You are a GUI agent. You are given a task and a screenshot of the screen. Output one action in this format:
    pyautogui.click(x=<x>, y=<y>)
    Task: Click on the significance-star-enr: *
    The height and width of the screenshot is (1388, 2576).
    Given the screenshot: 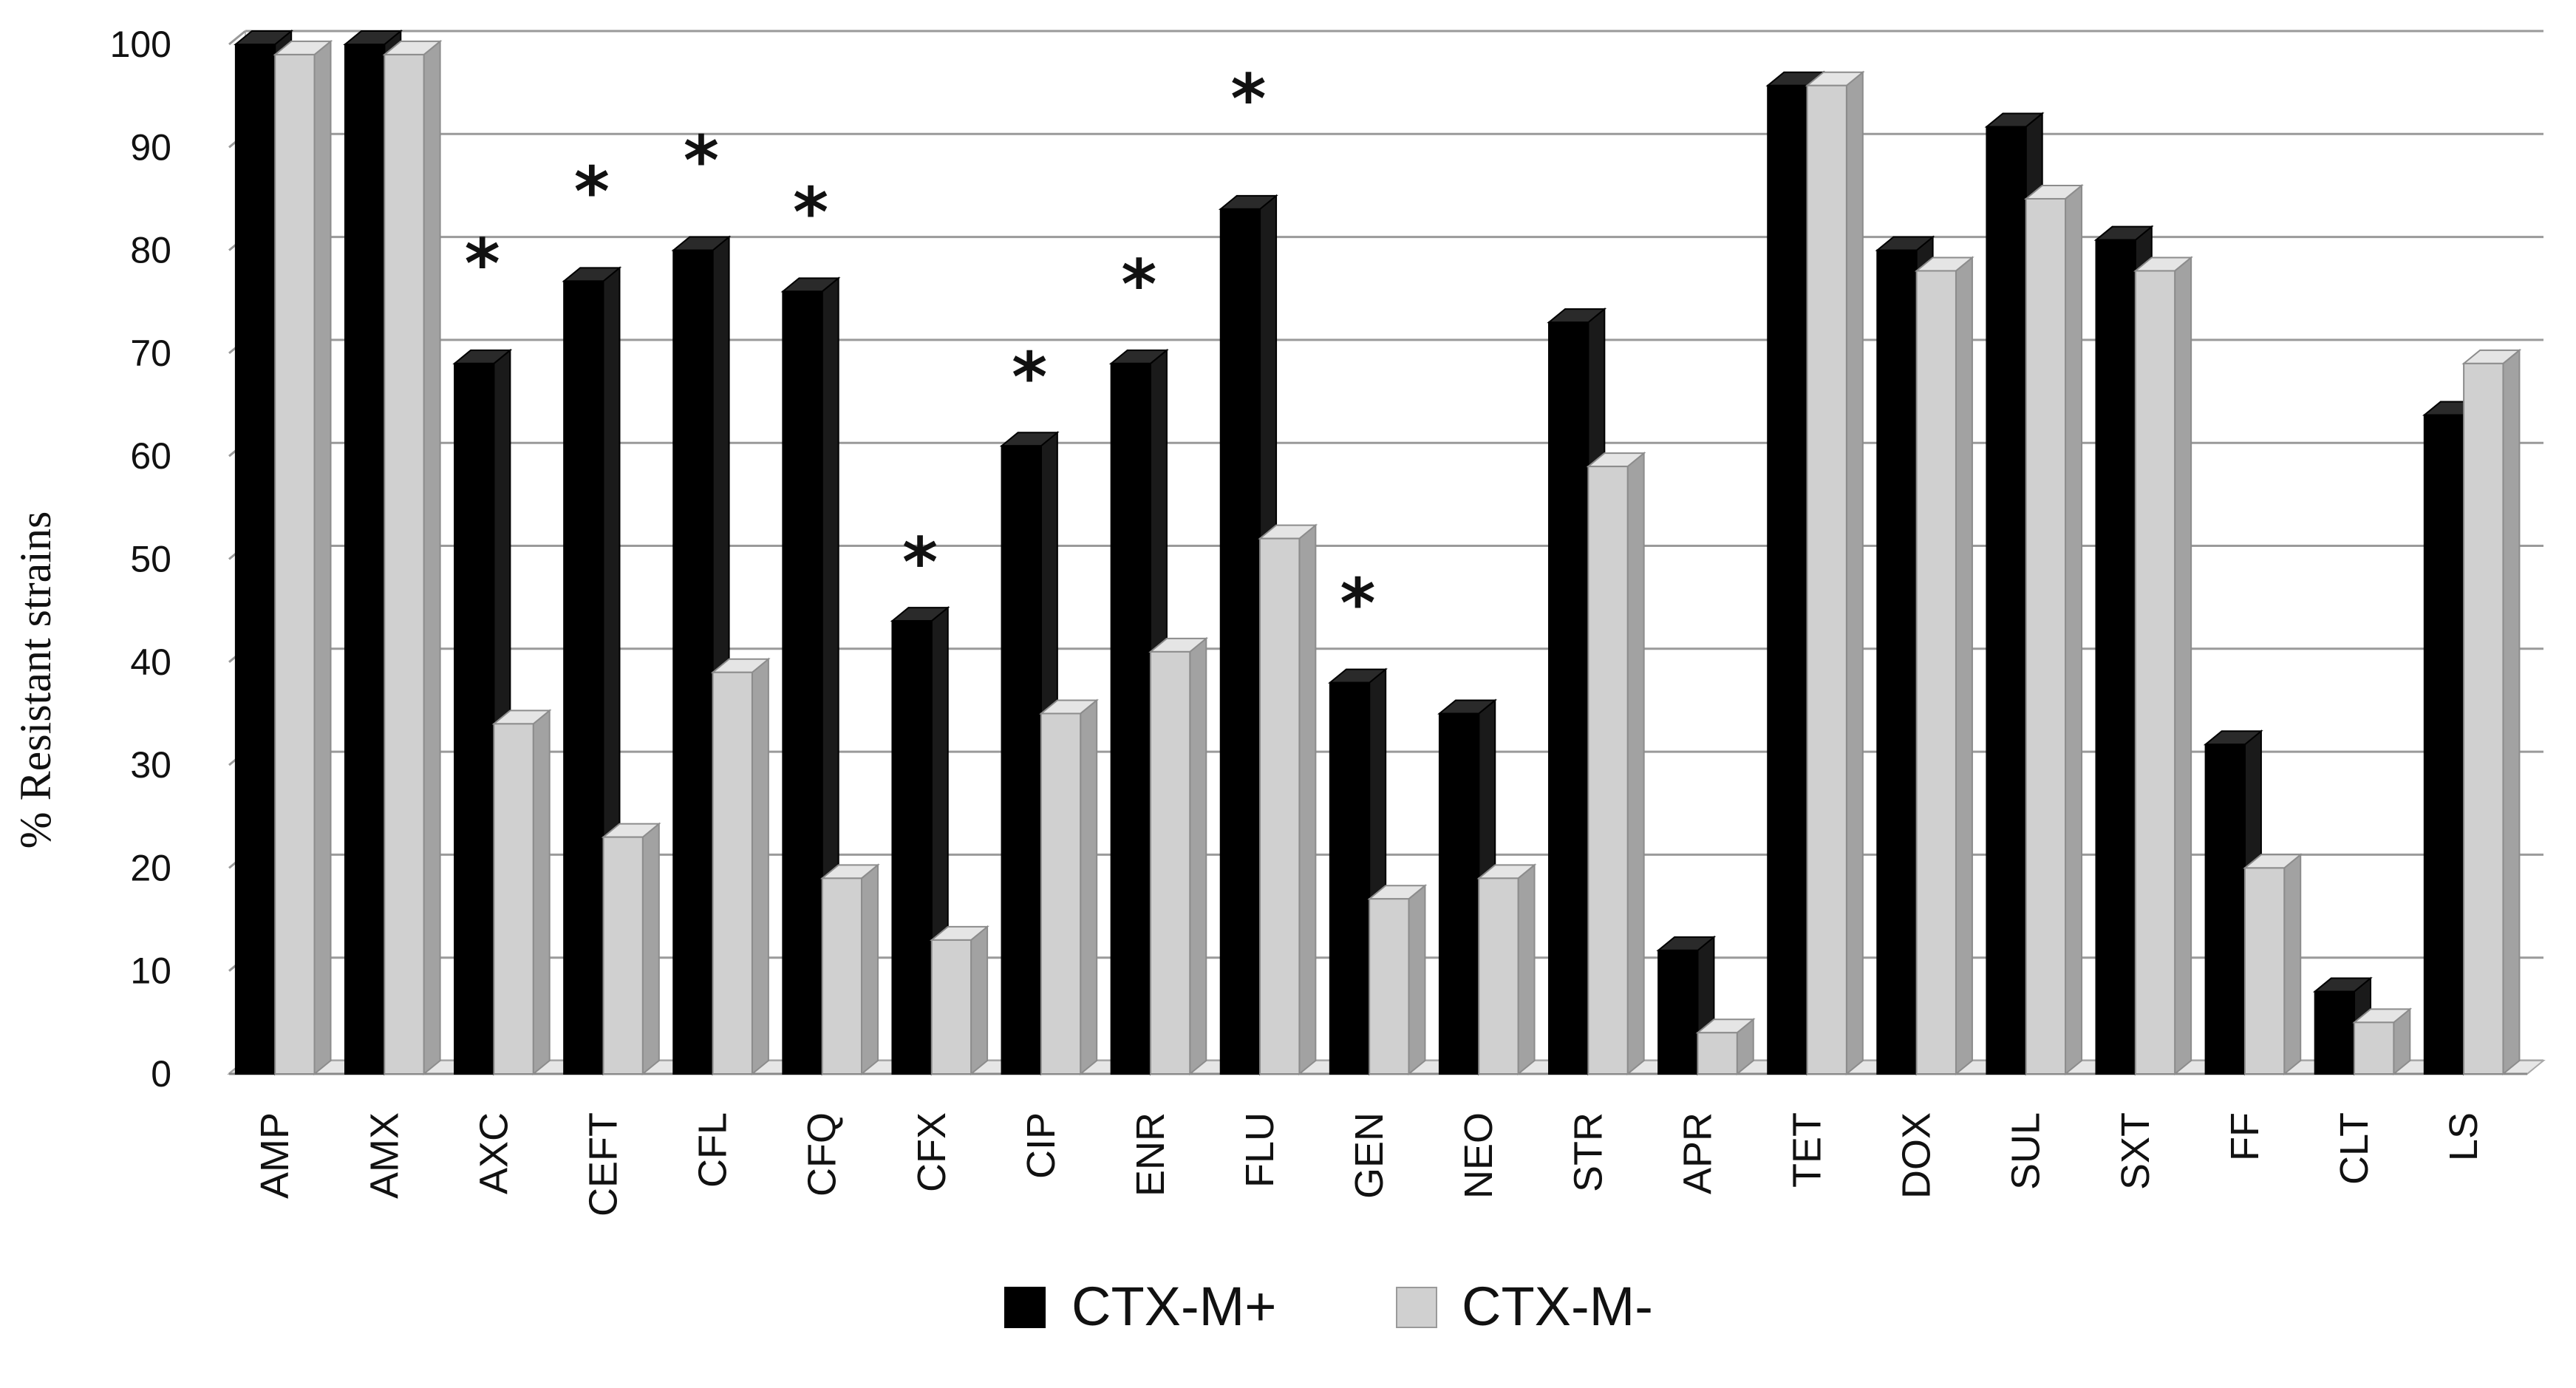 What is the action you would take?
    pyautogui.click(x=1138, y=284)
    